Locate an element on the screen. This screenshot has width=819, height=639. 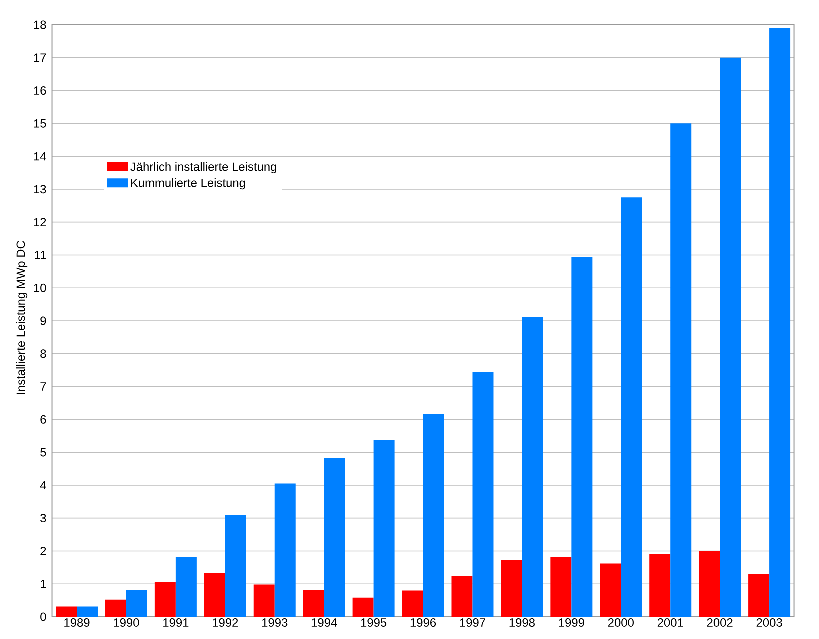
x-tick-label: 1996 is located at coordinates (423, 622).